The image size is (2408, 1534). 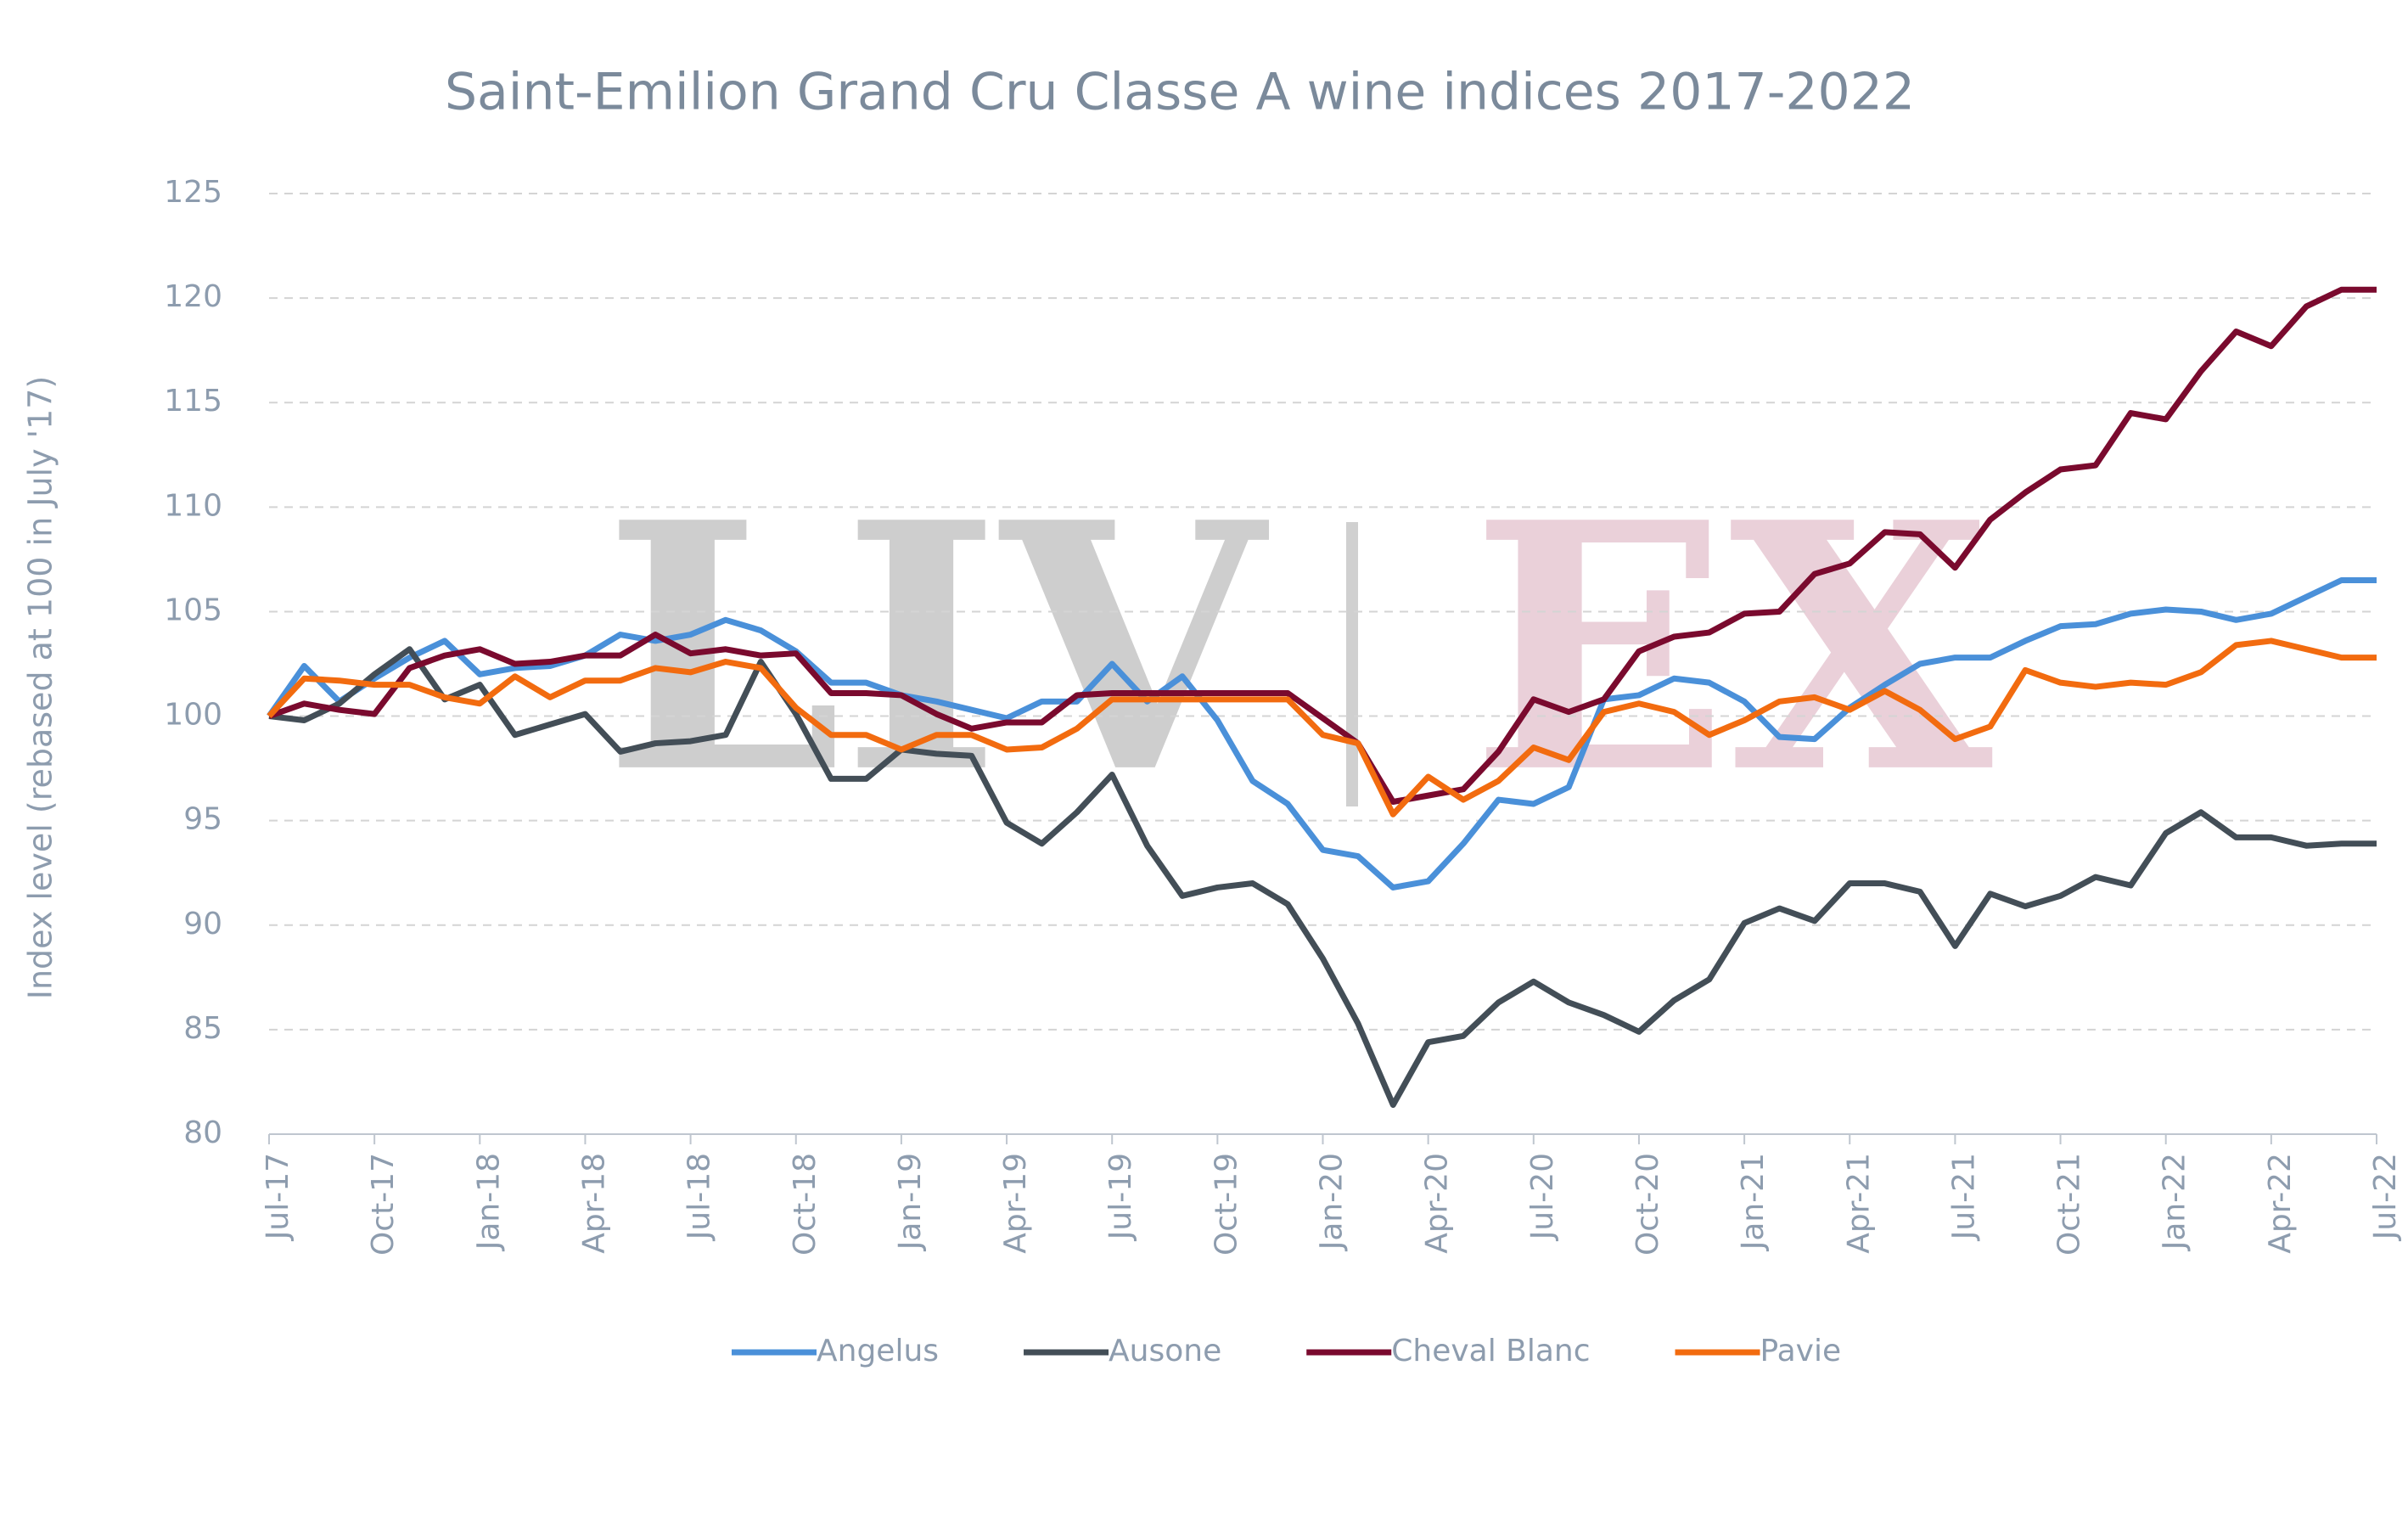 I want to click on y-tick-label: 85, so click(x=202, y=1028).